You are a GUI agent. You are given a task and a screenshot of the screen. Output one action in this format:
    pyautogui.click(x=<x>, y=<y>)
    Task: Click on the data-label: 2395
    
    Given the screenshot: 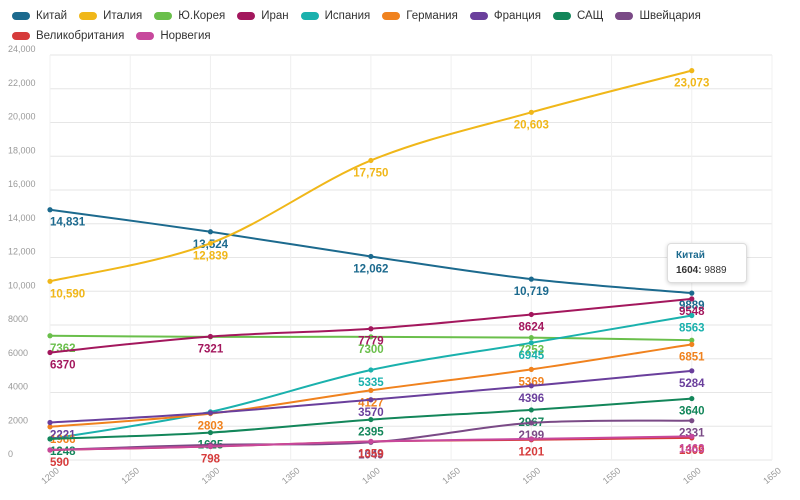 What is the action you would take?
    pyautogui.click(x=371, y=433)
    